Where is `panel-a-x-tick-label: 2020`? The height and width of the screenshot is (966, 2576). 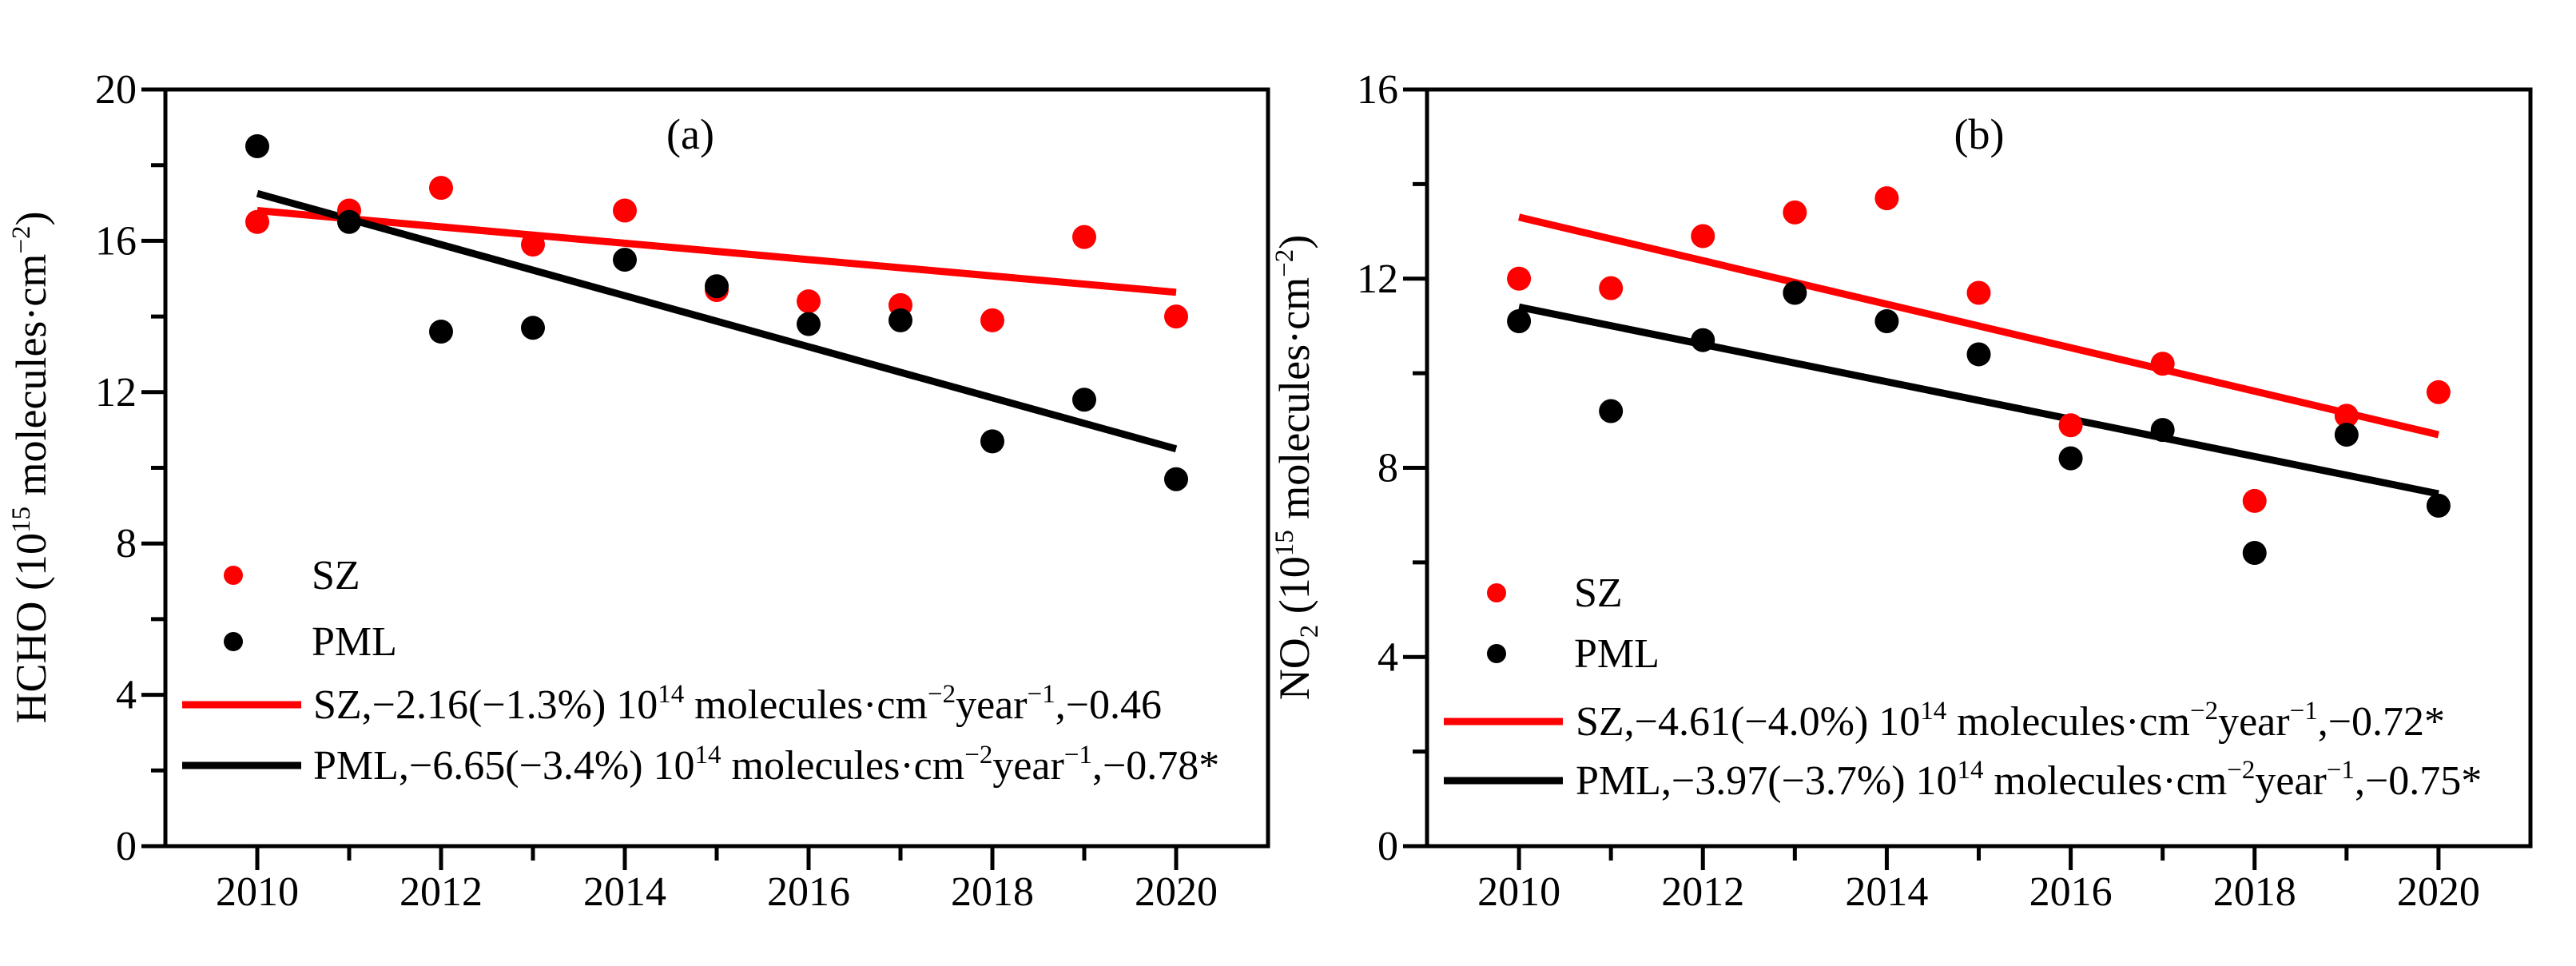
panel-a-x-tick-label: 2020 is located at coordinates (1176, 892).